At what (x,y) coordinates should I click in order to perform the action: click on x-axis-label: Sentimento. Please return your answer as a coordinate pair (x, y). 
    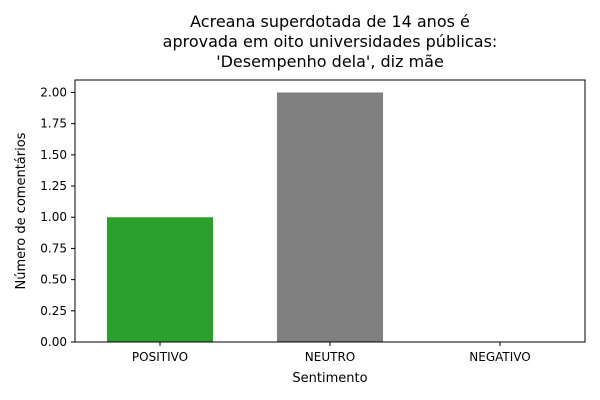
    Looking at the image, I should click on (329, 378).